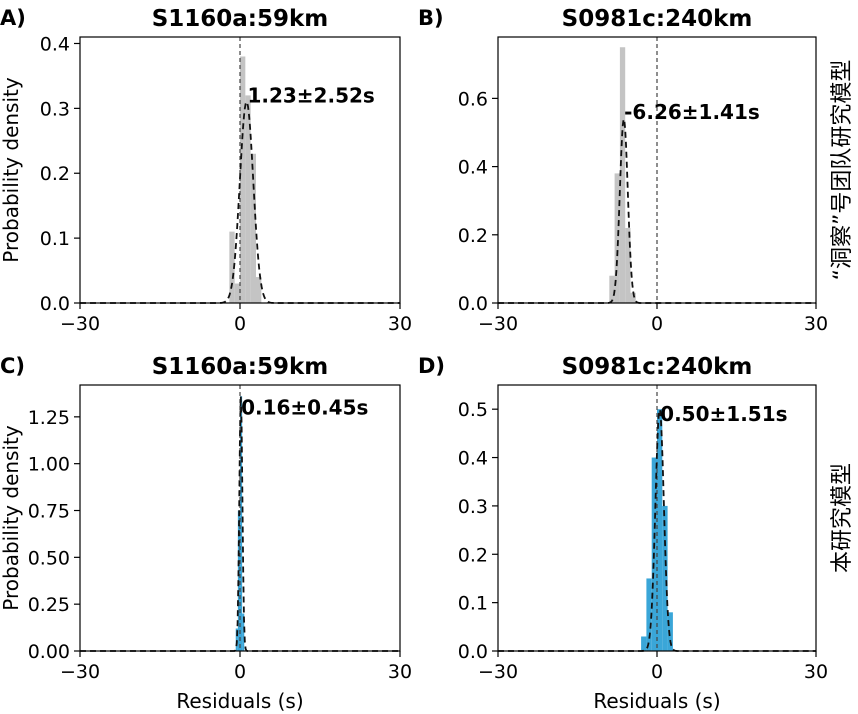 The height and width of the screenshot is (714, 858). Describe the element at coordinates (692, 112) in the screenshot. I see `mean-sd-annotation: -6.26±1.41s` at that location.